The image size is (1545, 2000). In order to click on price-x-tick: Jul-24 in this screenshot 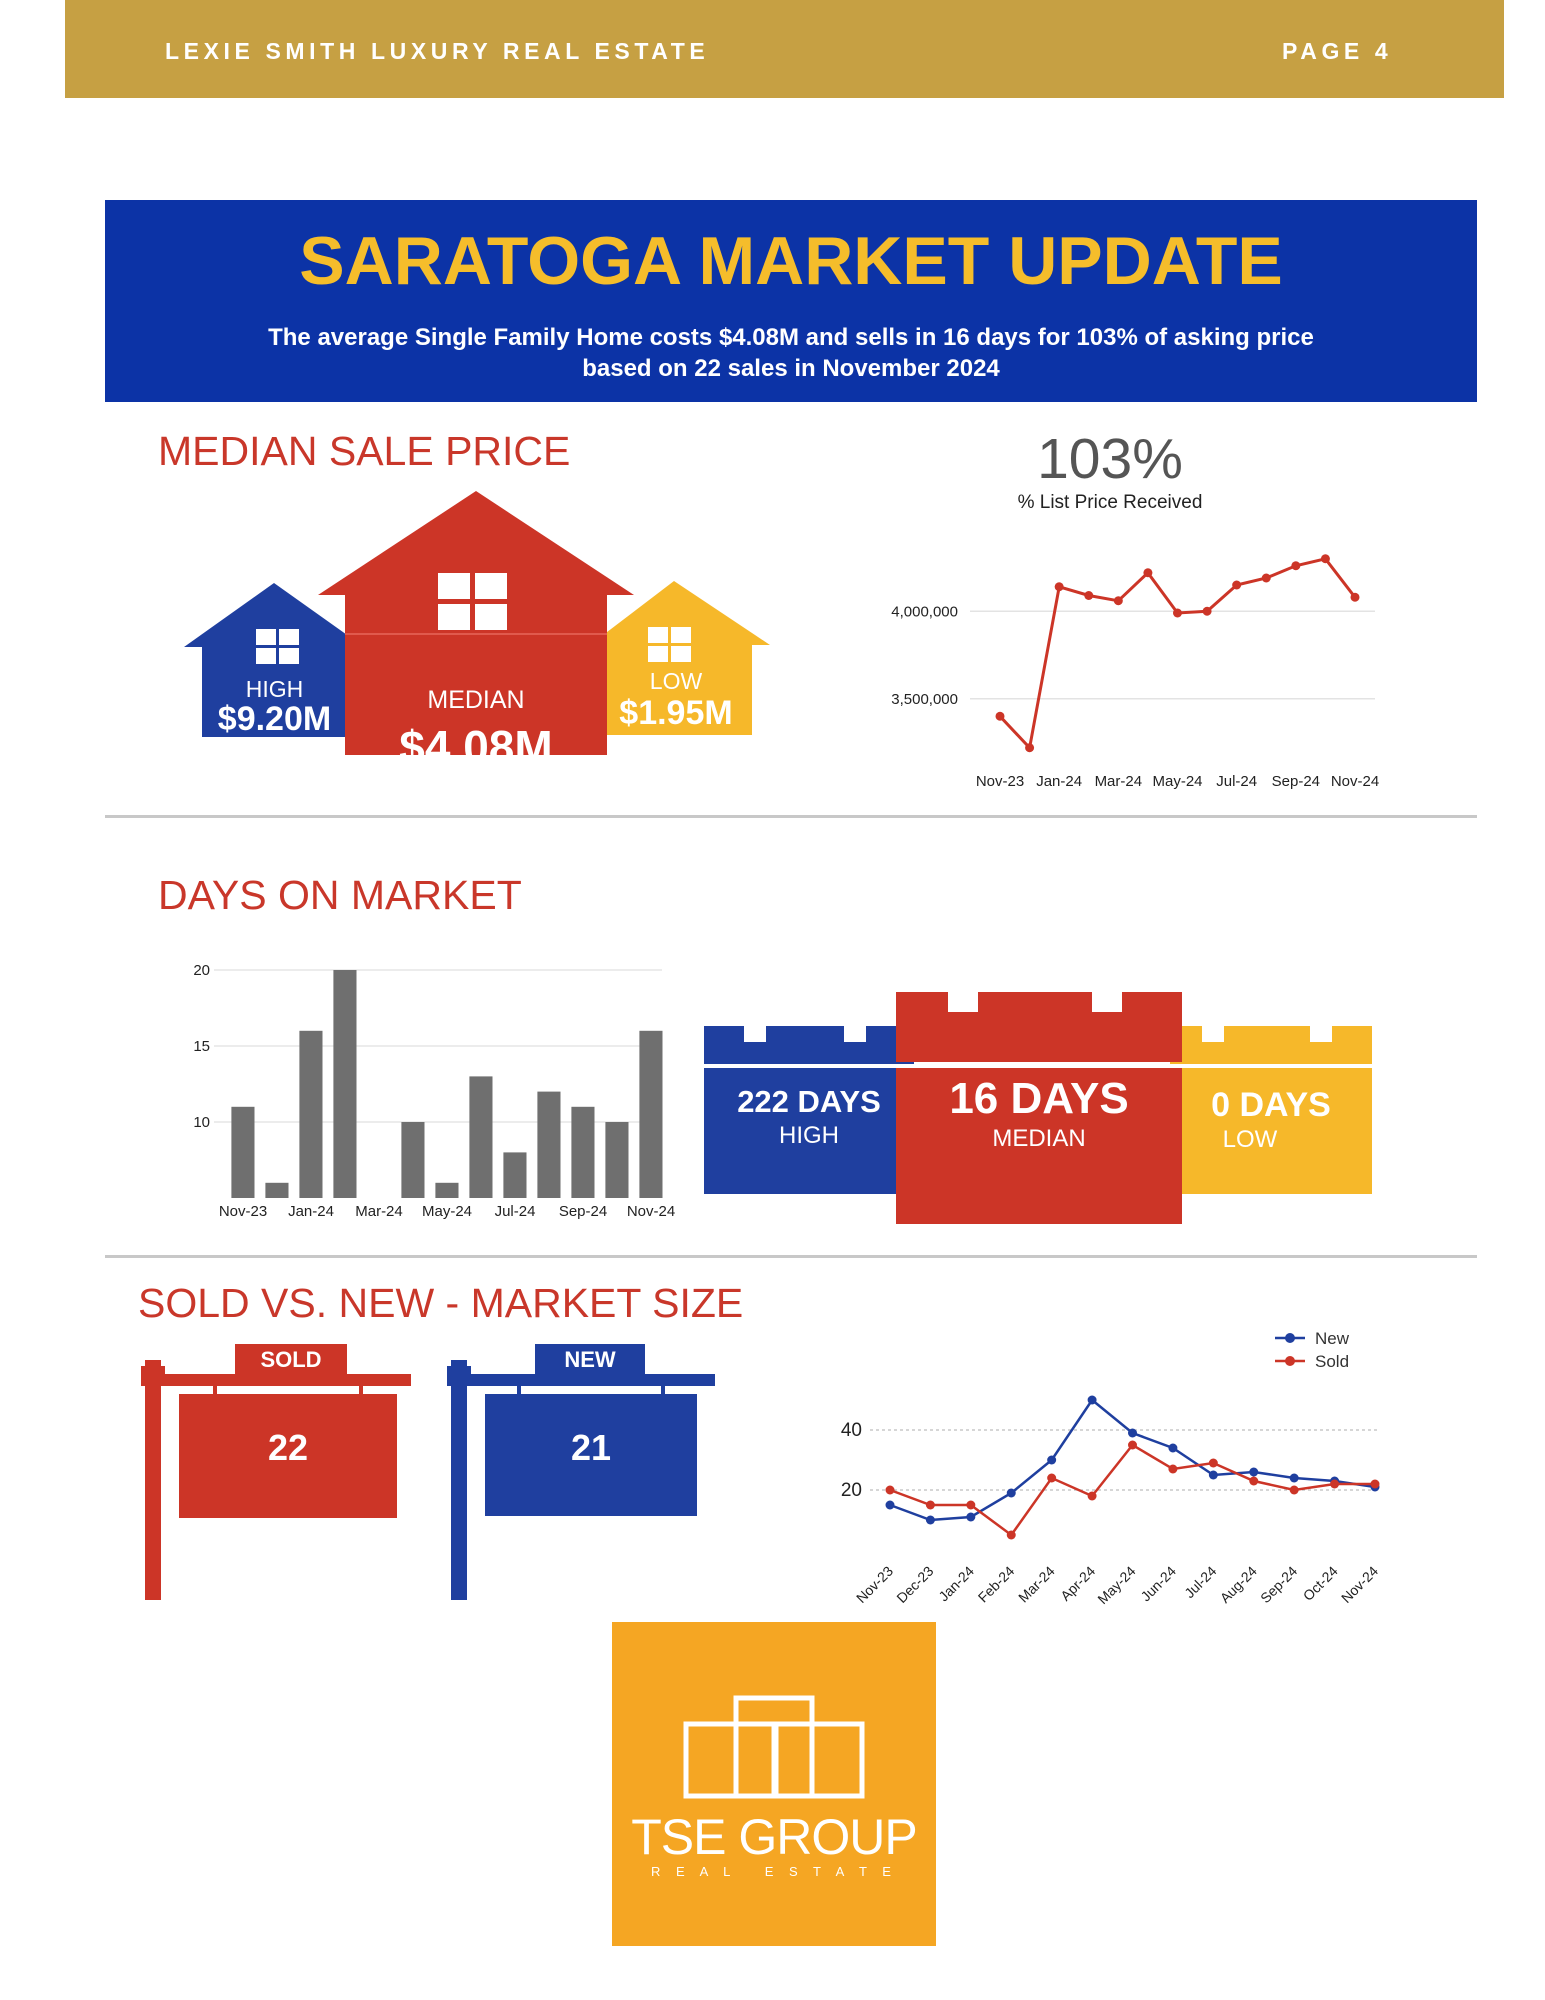, I will do `click(1236, 781)`.